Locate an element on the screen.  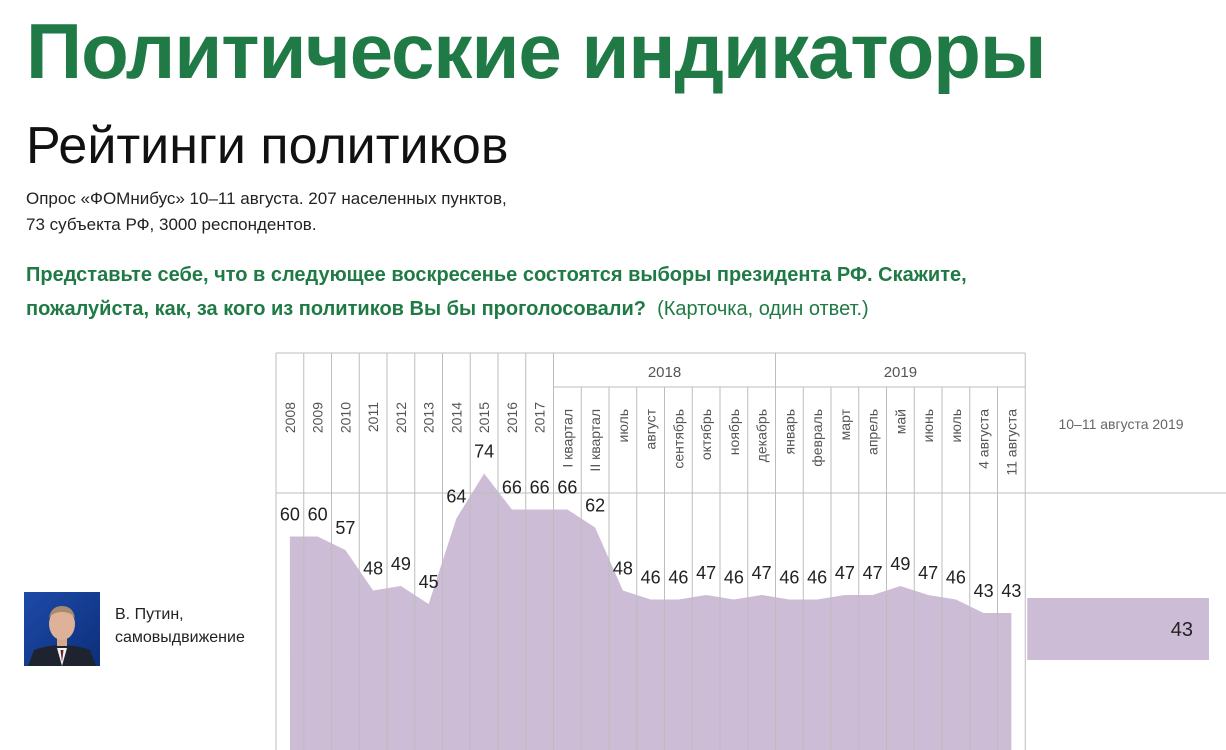
current-value-band is located at coordinates (1118, 629).